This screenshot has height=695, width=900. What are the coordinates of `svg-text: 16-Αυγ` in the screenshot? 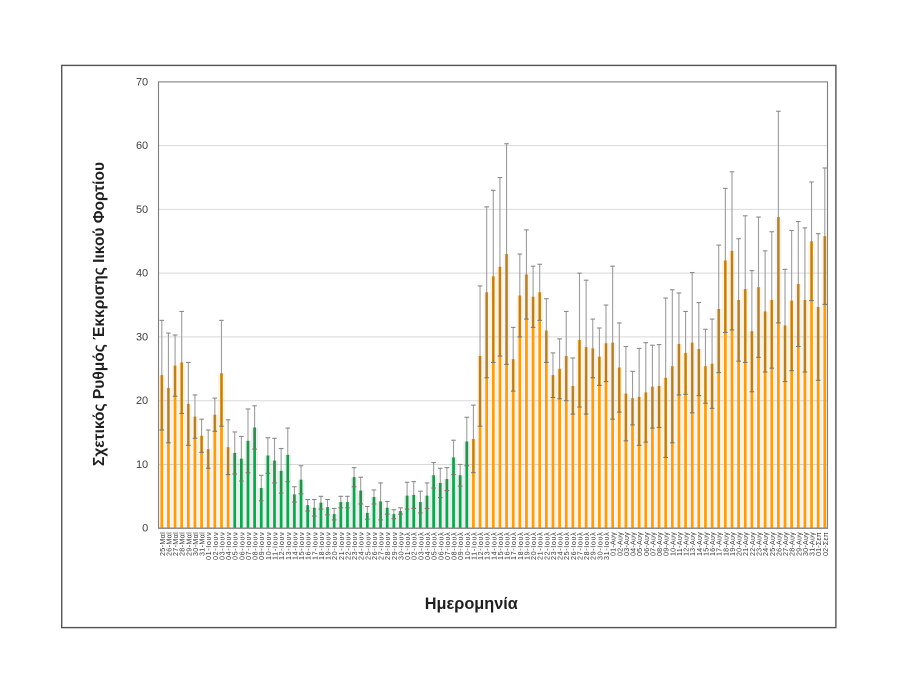 It's located at (712, 544).